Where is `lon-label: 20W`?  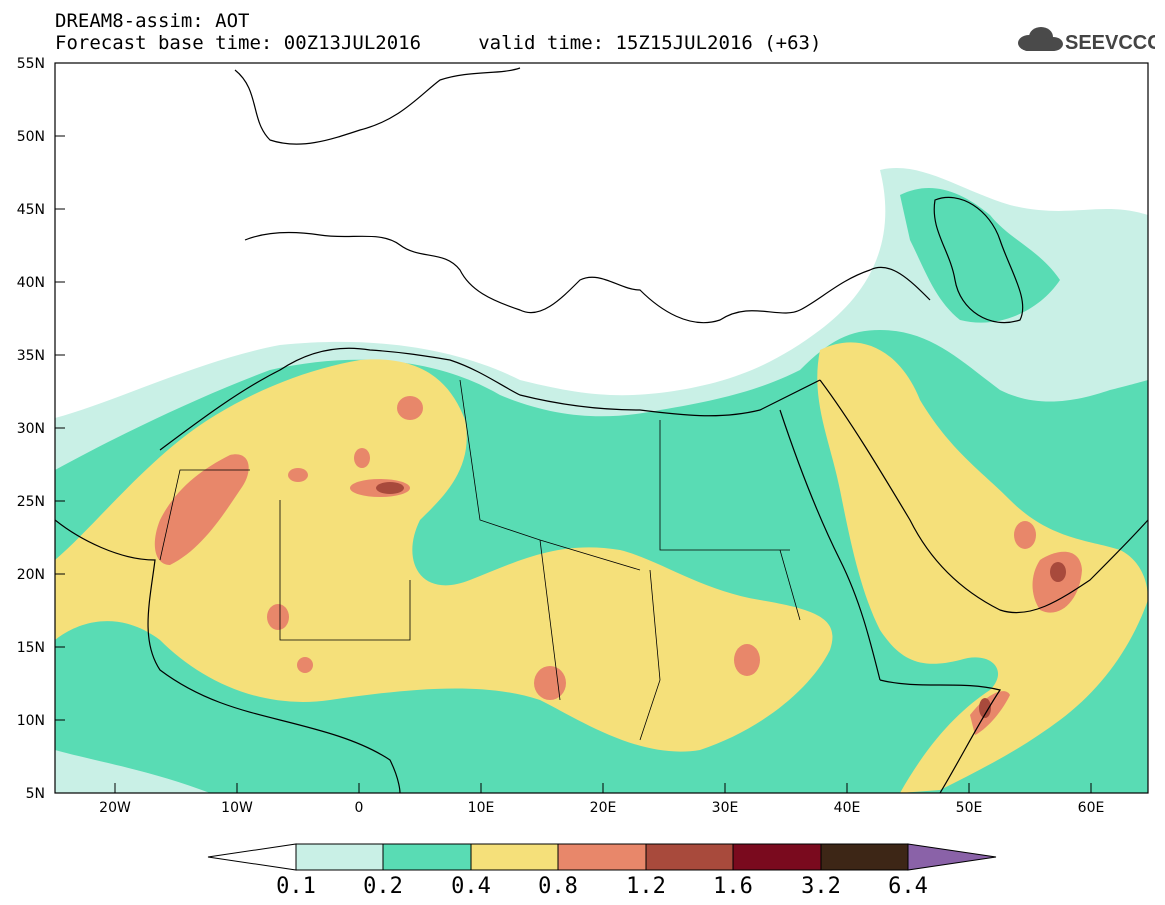 lon-label: 20W is located at coordinates (115, 808).